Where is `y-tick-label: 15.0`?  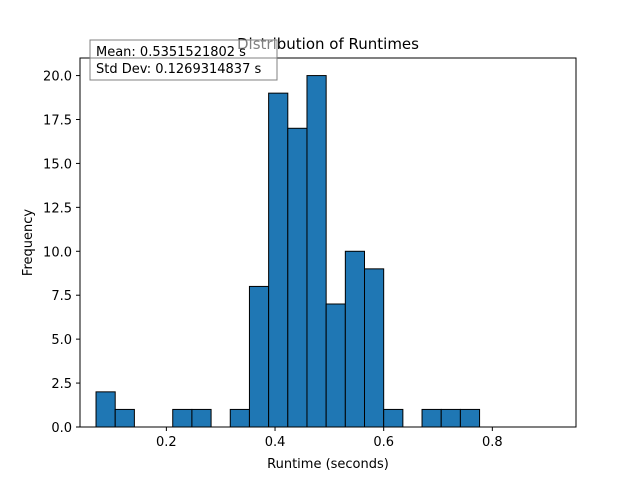 y-tick-label: 15.0 is located at coordinates (57, 164).